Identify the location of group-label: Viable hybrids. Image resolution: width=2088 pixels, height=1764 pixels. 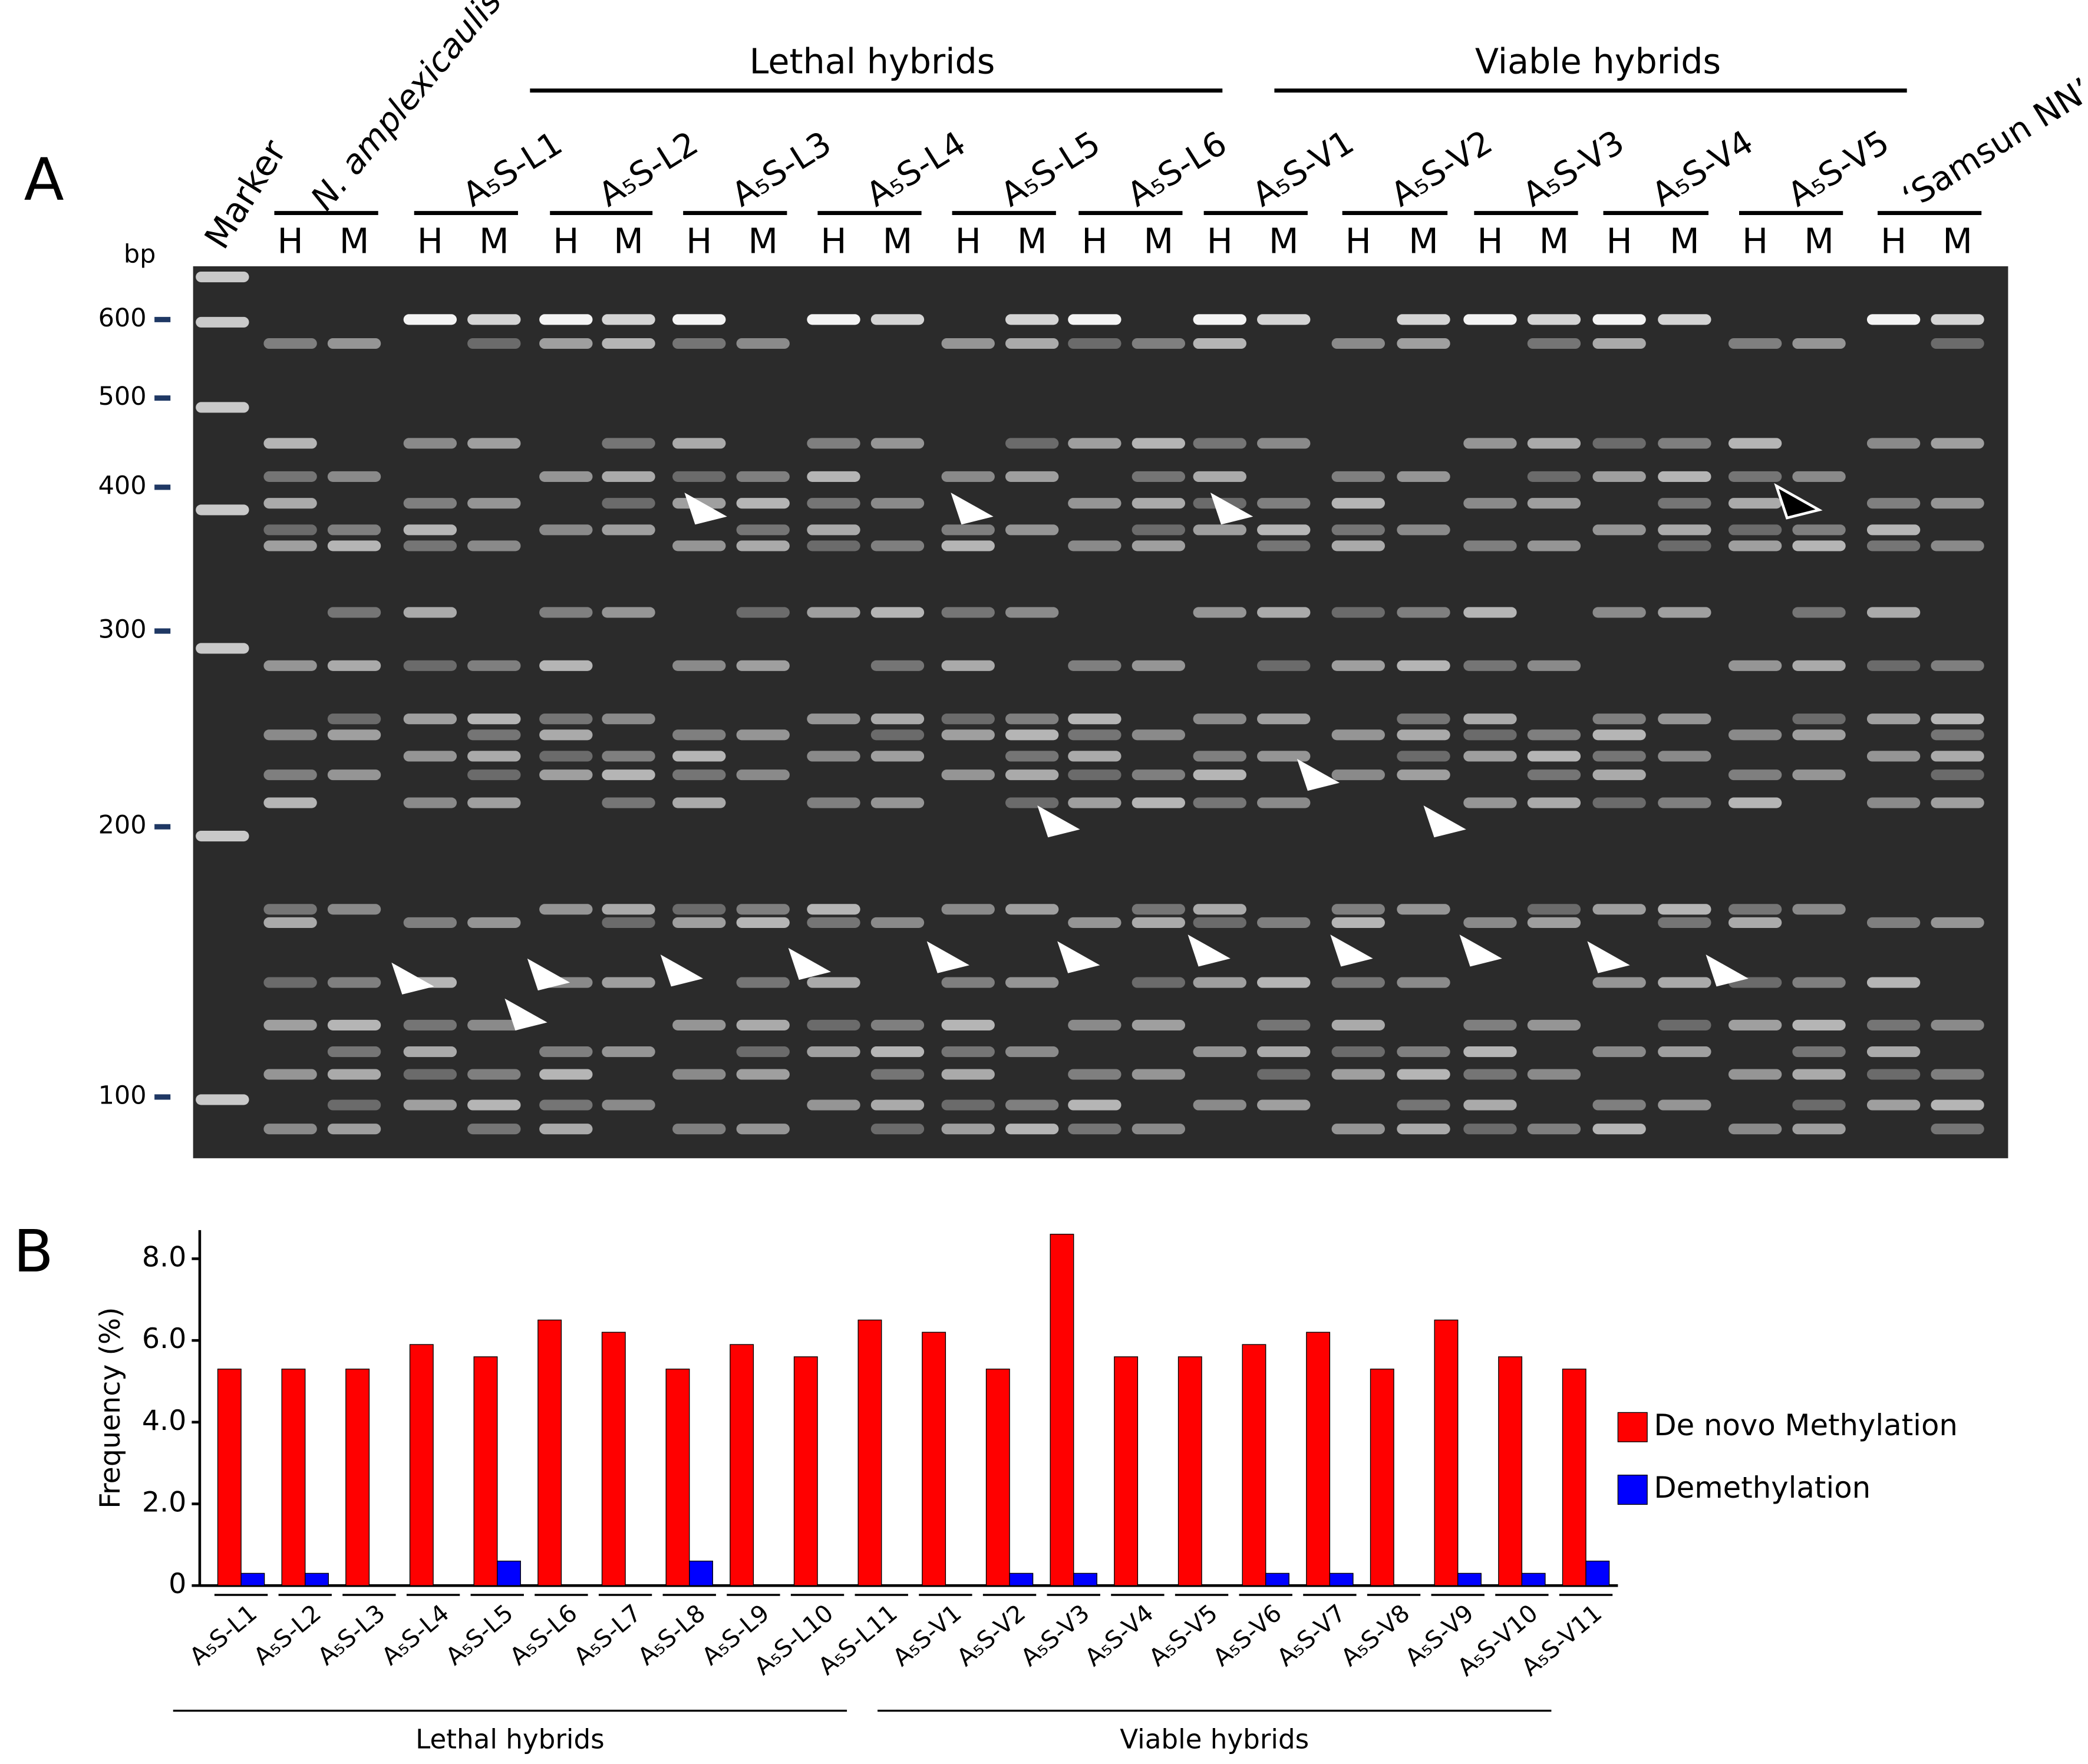
(1598, 61).